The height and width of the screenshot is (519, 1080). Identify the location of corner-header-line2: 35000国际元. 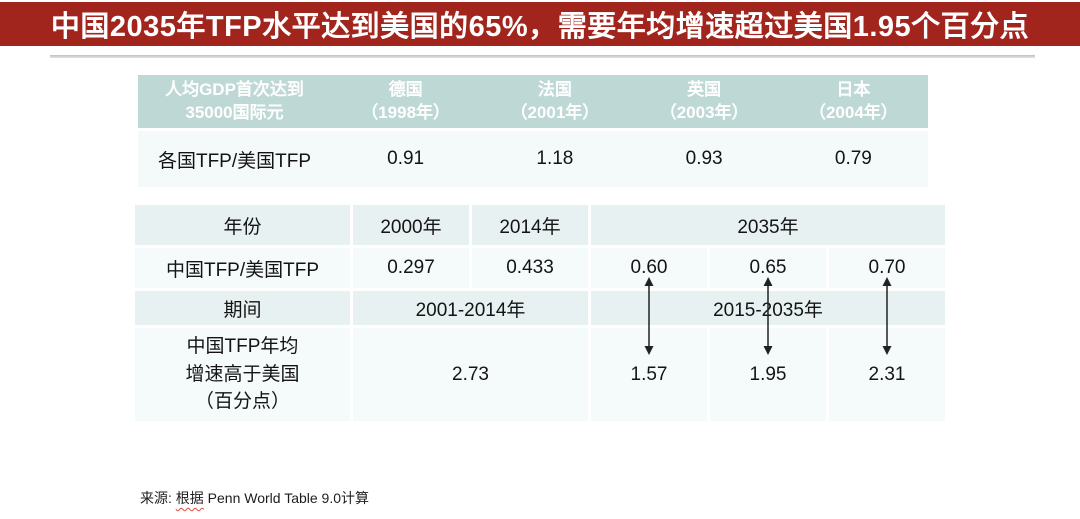
(234, 112).